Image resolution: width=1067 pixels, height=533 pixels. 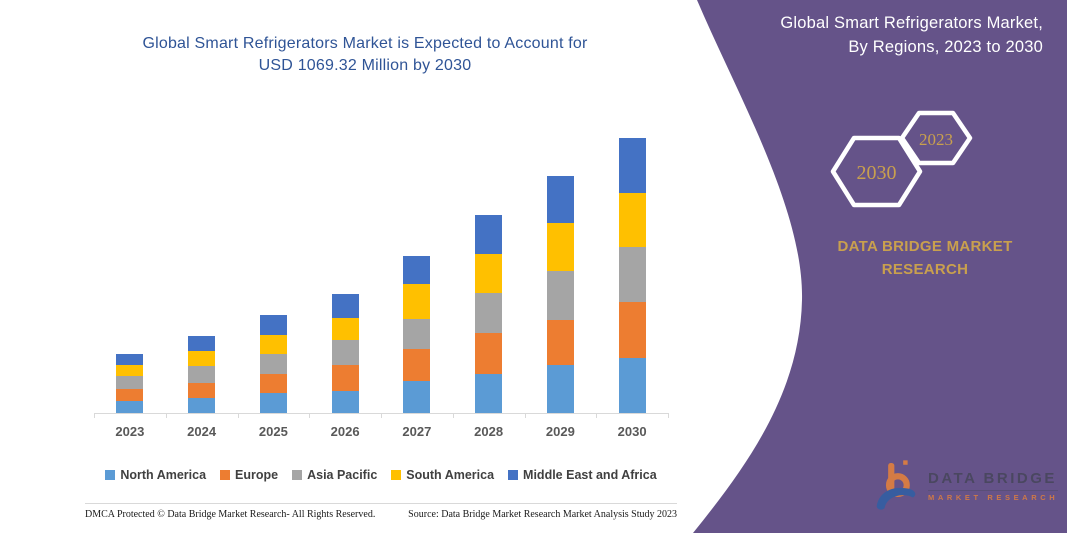 What do you see at coordinates (945, 47) in the screenshot?
I see `side-panel-heading-line2: By Regions, 2023 to 2030` at bounding box center [945, 47].